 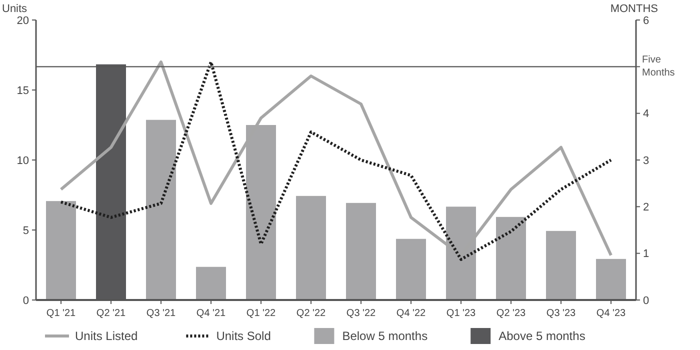 What do you see at coordinates (311, 313) in the screenshot?
I see `x-tick-label: Q2 '22` at bounding box center [311, 313].